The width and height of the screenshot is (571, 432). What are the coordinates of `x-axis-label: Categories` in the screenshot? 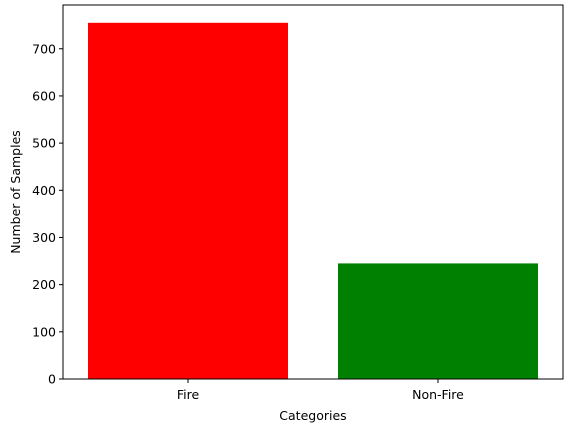 It's located at (312, 415).